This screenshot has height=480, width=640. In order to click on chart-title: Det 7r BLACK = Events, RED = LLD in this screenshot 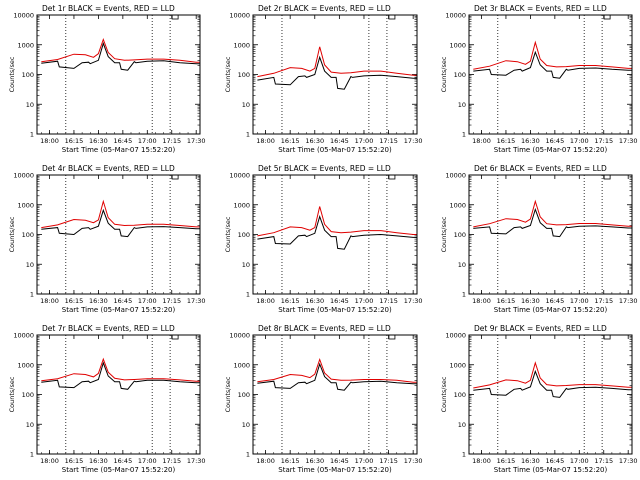, I will do `click(108, 328)`.